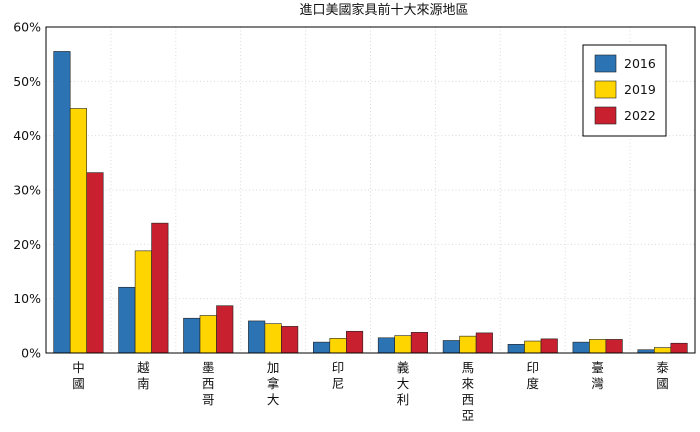 The width and height of the screenshot is (700, 432). Describe the element at coordinates (27, 135) in the screenshot. I see `y-tick-label: 40%` at that location.